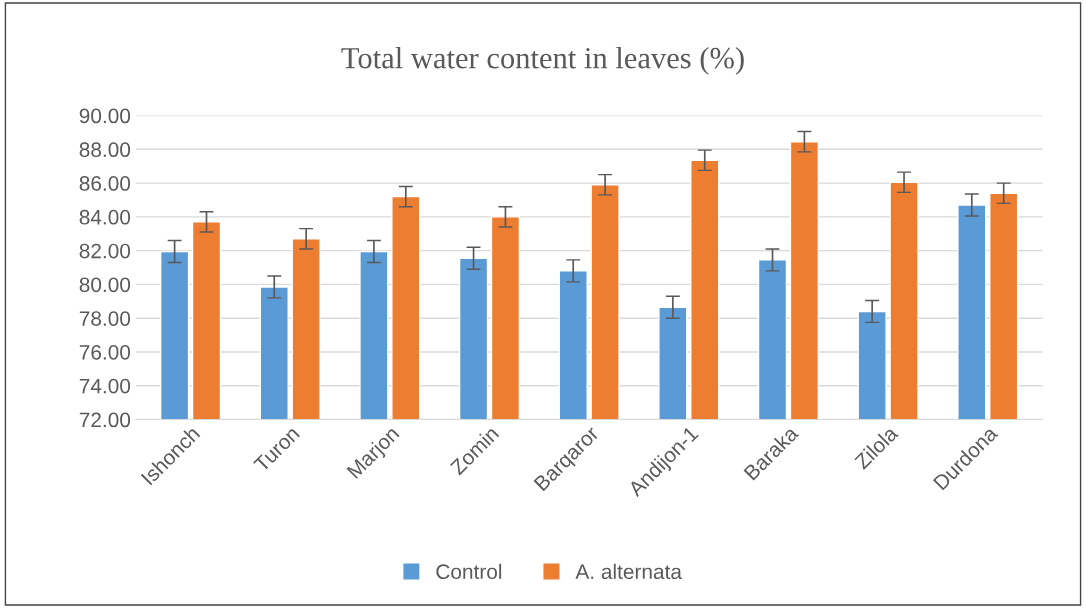 This screenshot has height=608, width=1086. I want to click on chart-title: Total water content in leaves (%), so click(542, 60).